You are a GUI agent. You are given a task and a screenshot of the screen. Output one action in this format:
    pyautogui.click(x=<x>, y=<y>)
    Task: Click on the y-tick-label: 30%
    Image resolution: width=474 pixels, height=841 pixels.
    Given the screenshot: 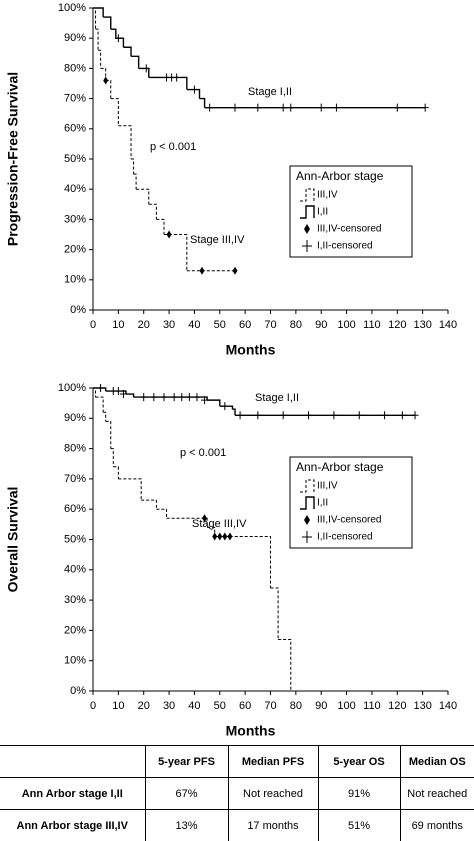 What is the action you would take?
    pyautogui.click(x=75, y=600)
    